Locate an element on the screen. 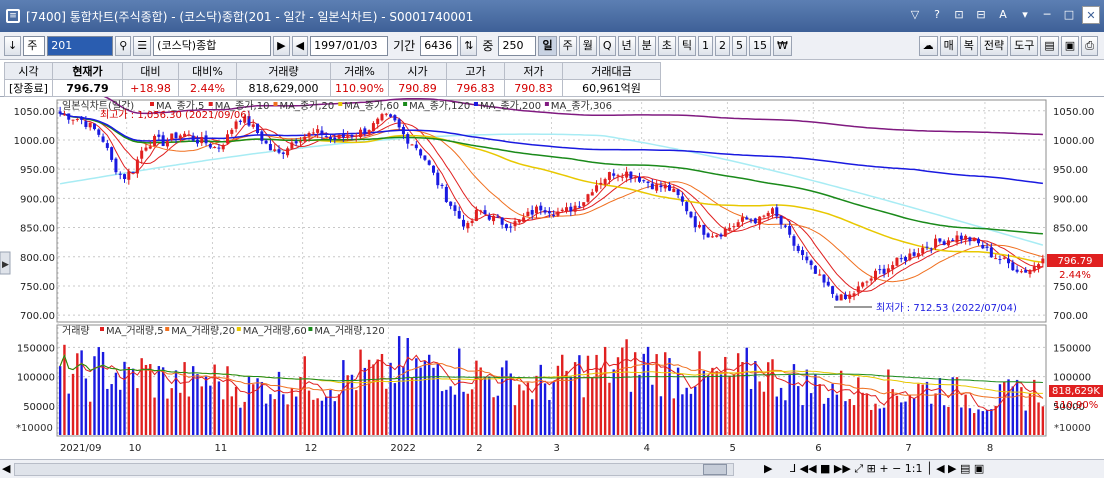  tf-quarter: Q is located at coordinates (607, 45).